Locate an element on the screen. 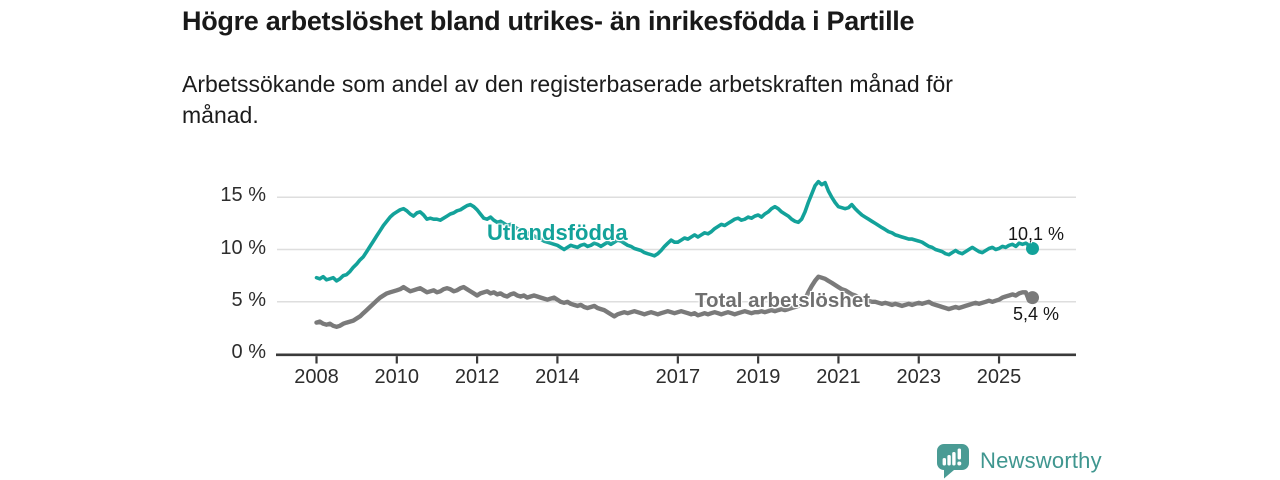  end-value-label-utlandsfodda: 10,1 % is located at coordinates (1036, 234).